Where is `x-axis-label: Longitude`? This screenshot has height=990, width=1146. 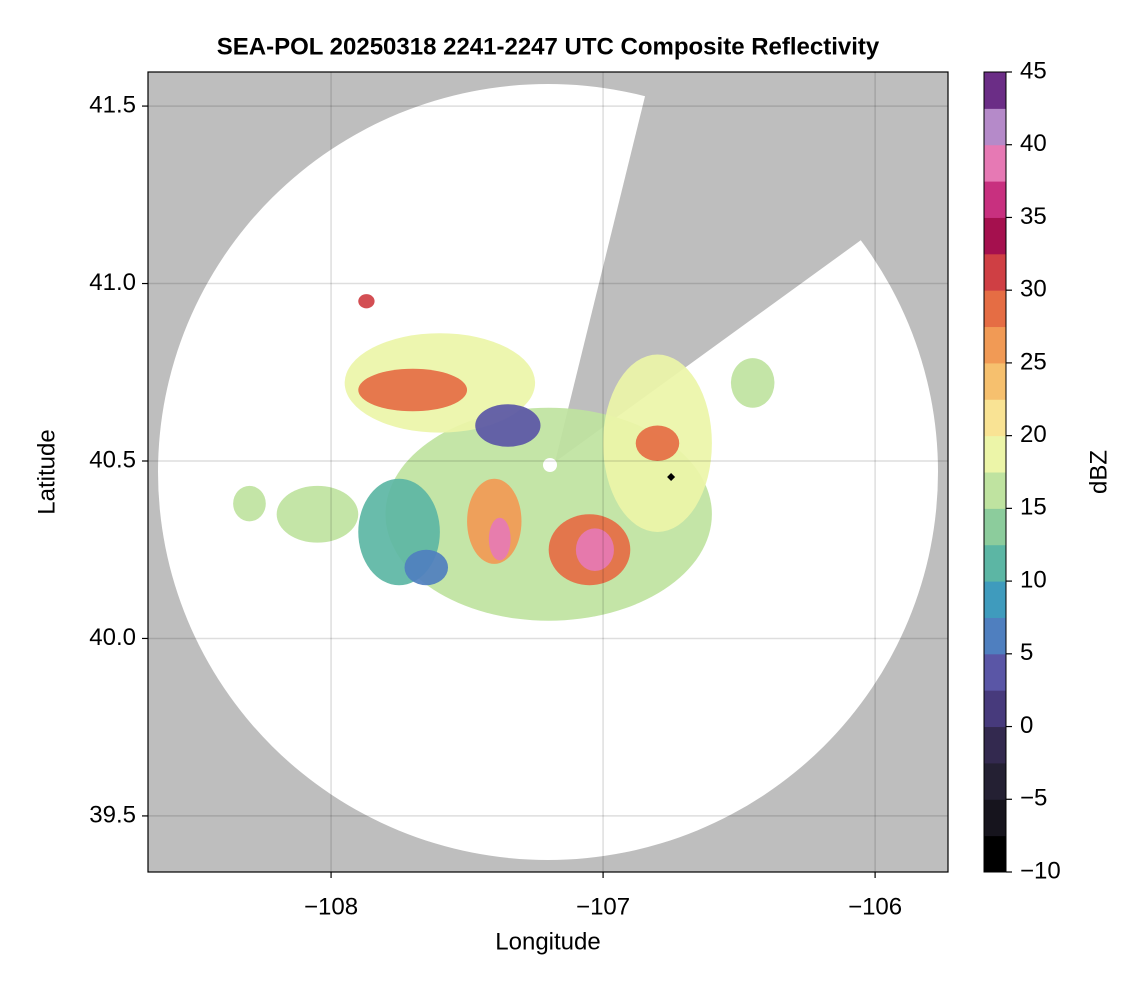 x-axis-label: Longitude is located at coordinates (547, 941).